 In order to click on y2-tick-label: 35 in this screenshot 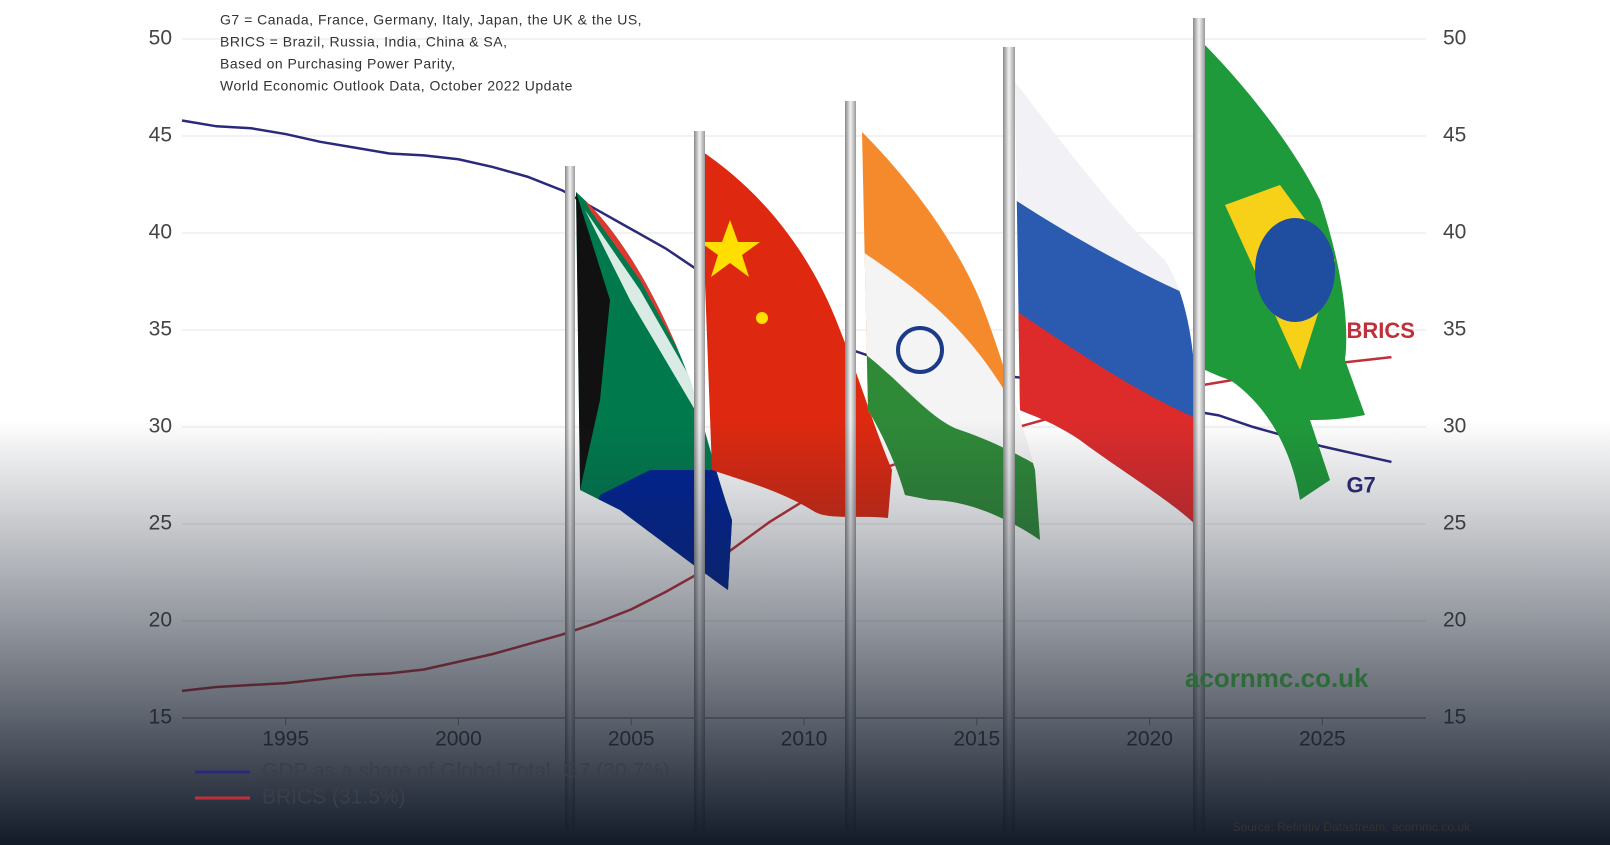, I will do `click(1454, 329)`.